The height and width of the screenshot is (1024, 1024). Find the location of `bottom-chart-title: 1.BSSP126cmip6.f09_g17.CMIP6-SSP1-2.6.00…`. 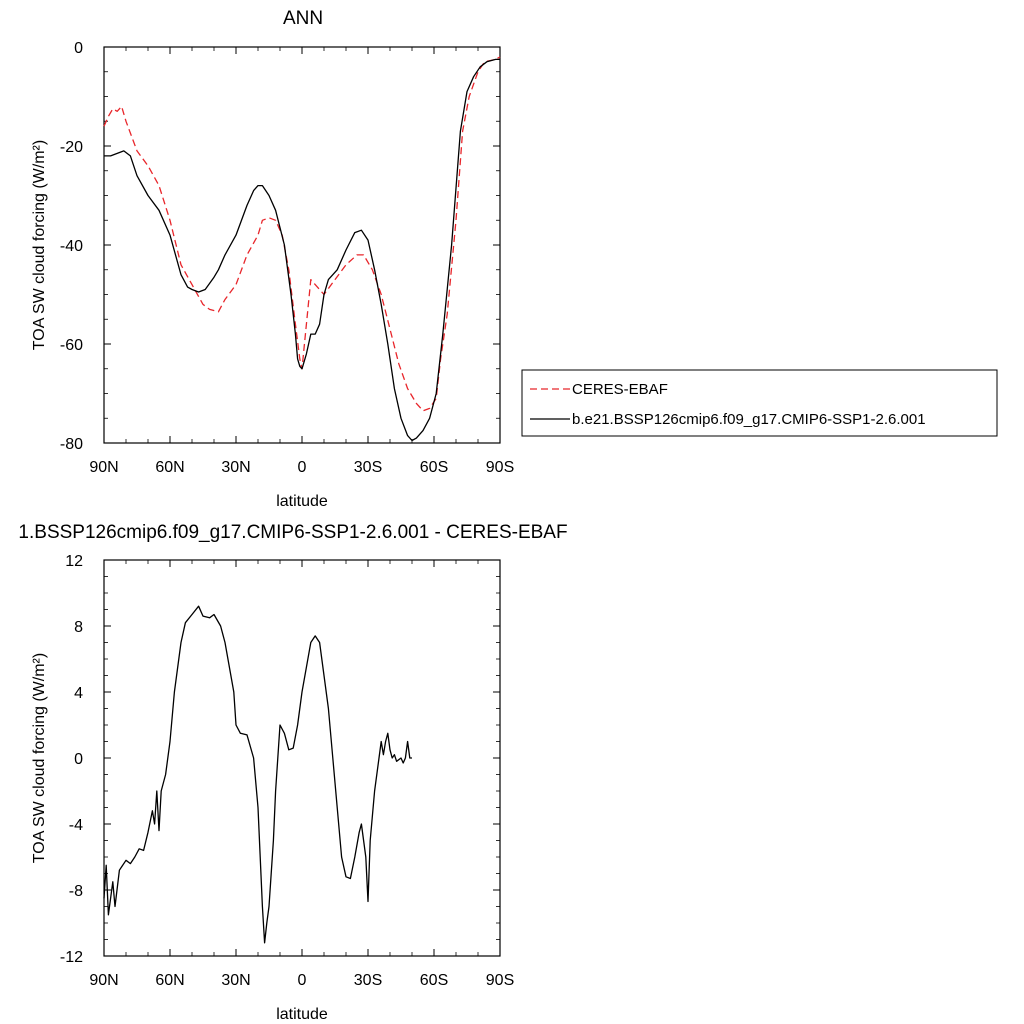

bottom-chart-title: 1.BSSP126cmip6.f09_g17.CMIP6-SSP1-2.6.00… is located at coordinates (292, 532).